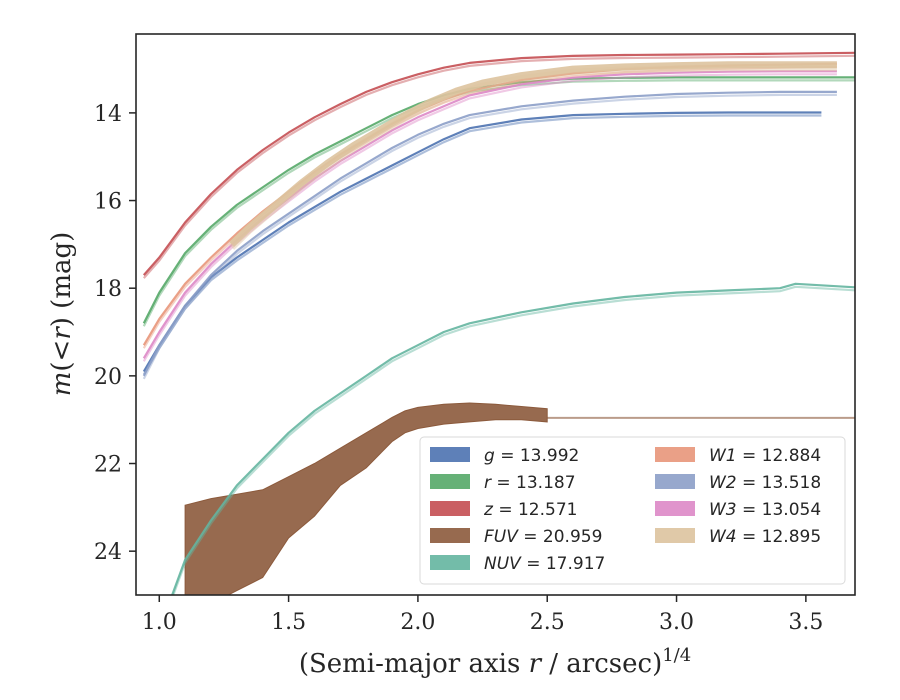  I want to click on x-tick-label: 3.0, so click(676, 622).